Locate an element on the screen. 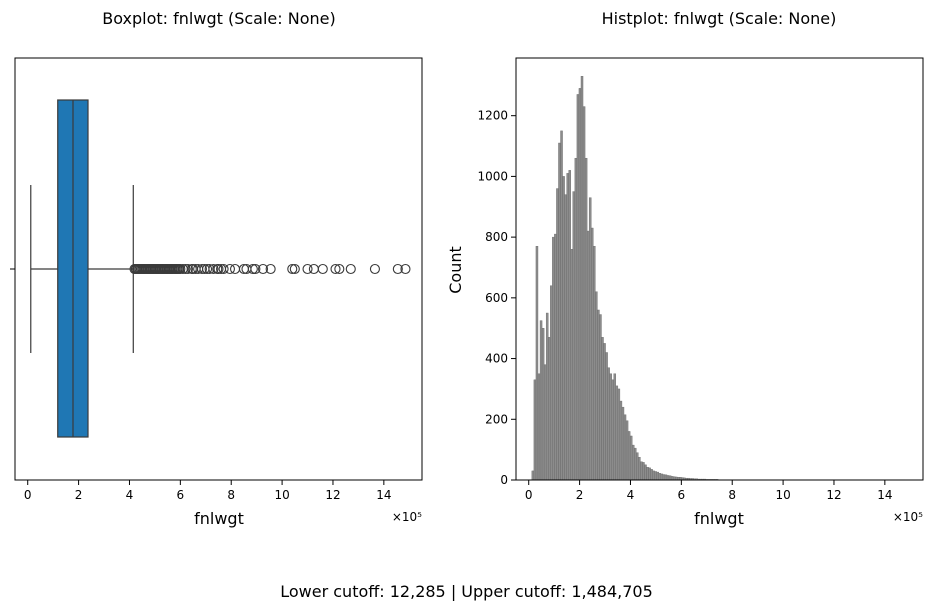 Image resolution: width=933 pixels, height=612 pixels. y-tick-label: 800 is located at coordinates (496, 237).